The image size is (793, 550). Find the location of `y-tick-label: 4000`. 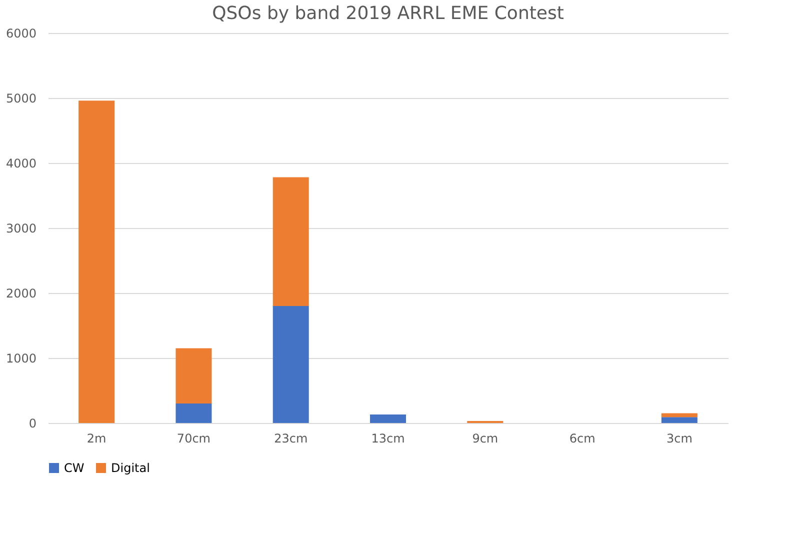

y-tick-label: 4000 is located at coordinates (21, 163).